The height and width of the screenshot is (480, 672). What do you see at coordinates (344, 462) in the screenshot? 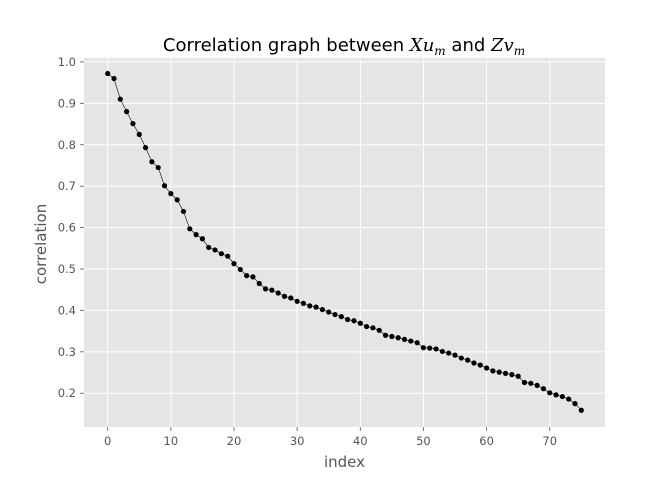
I see `x-axis-label: index` at bounding box center [344, 462].